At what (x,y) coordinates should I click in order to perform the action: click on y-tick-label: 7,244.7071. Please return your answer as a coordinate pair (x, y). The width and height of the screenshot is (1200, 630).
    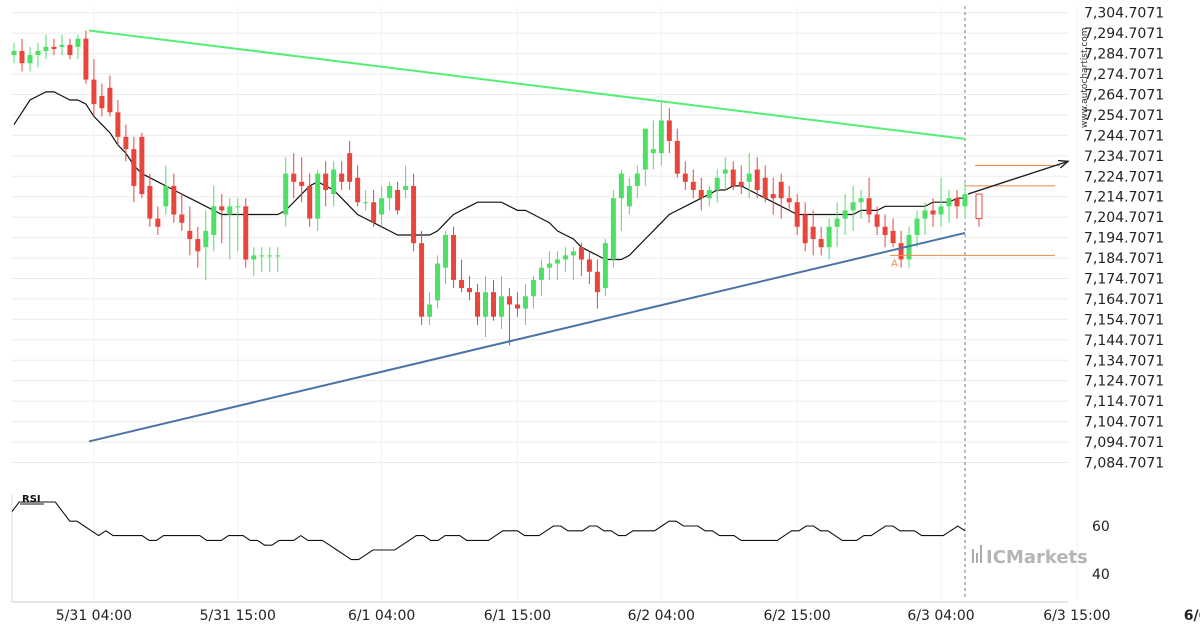
    Looking at the image, I should click on (1124, 136).